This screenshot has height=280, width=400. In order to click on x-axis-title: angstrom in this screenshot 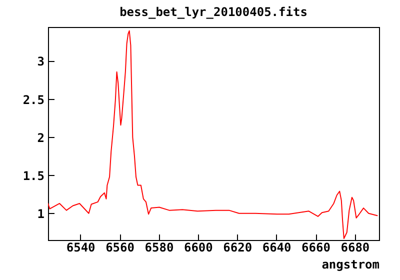, I will do `click(351, 265)`.